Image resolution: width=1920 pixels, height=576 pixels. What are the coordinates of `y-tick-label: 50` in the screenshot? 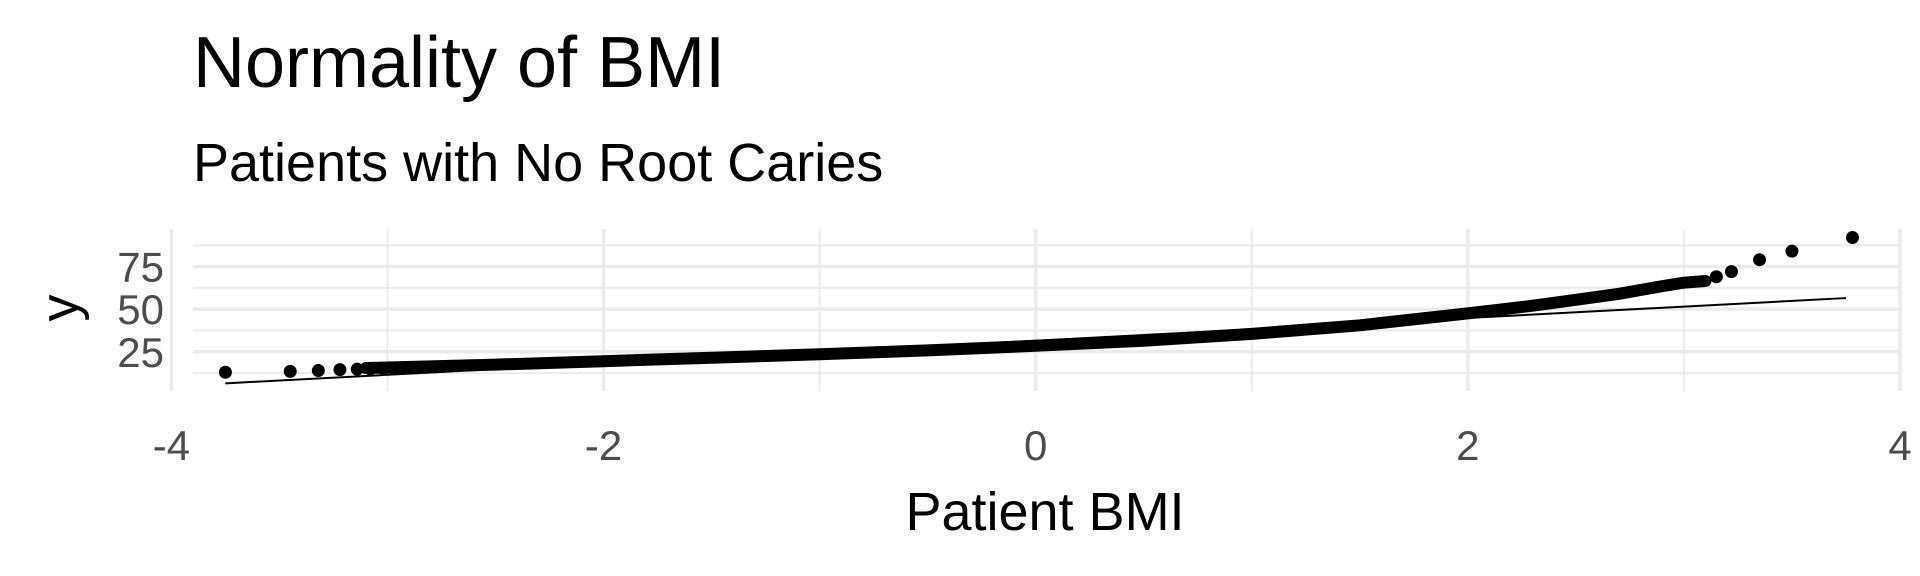 It's located at (140, 309).